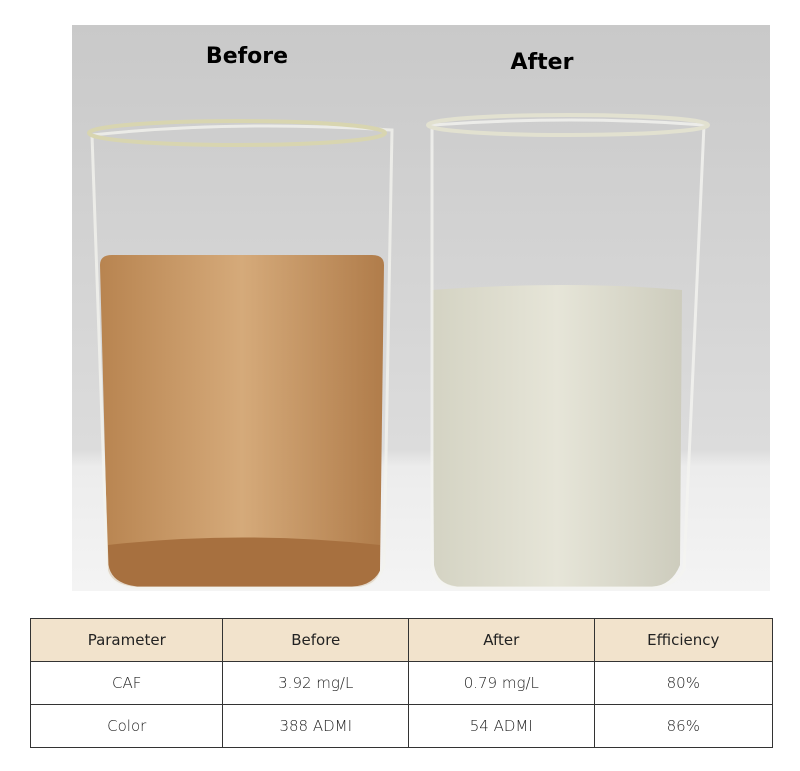 The height and width of the screenshot is (771, 800). Describe the element at coordinates (126, 726) in the screenshot. I see `cell: Color` at that location.